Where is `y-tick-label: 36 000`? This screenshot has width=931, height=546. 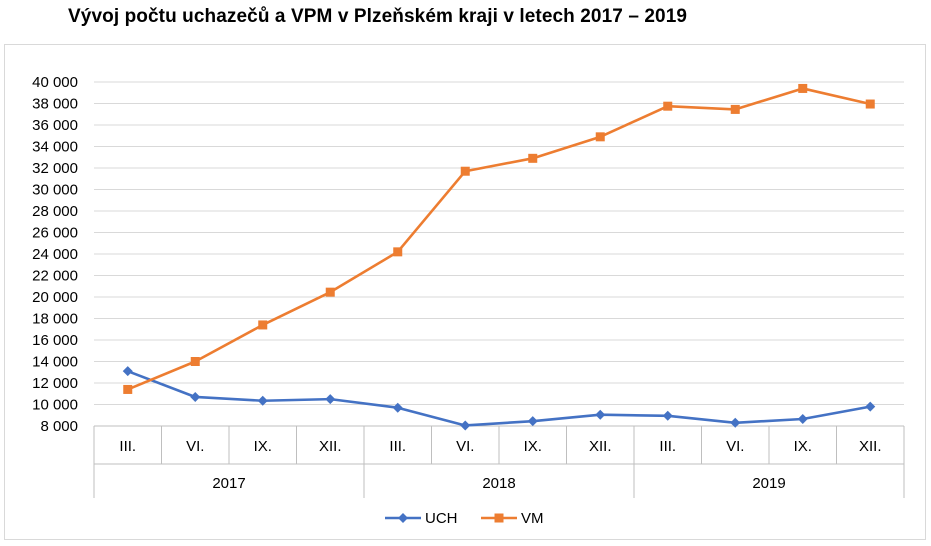 y-tick-label: 36 000 is located at coordinates (55, 125).